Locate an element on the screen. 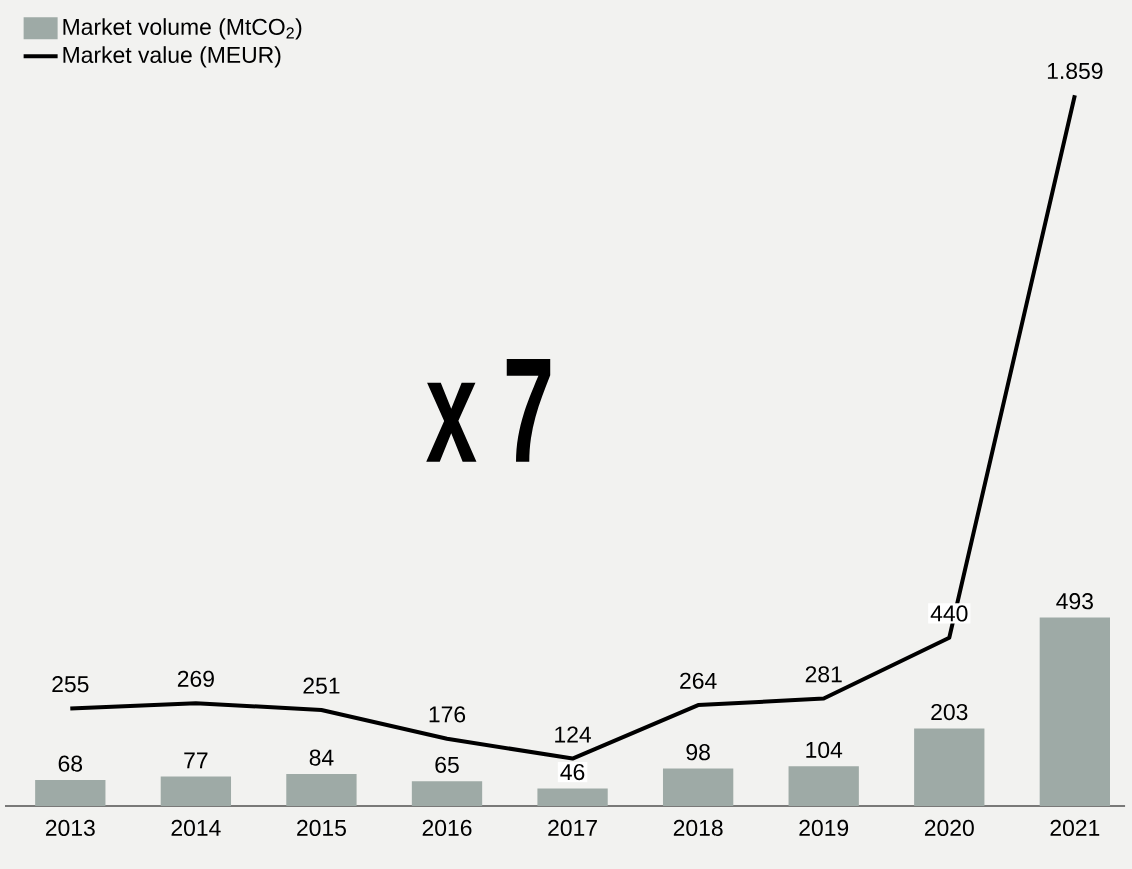 This screenshot has width=1132, height=869. x-tick-label: 2018 is located at coordinates (698, 828).